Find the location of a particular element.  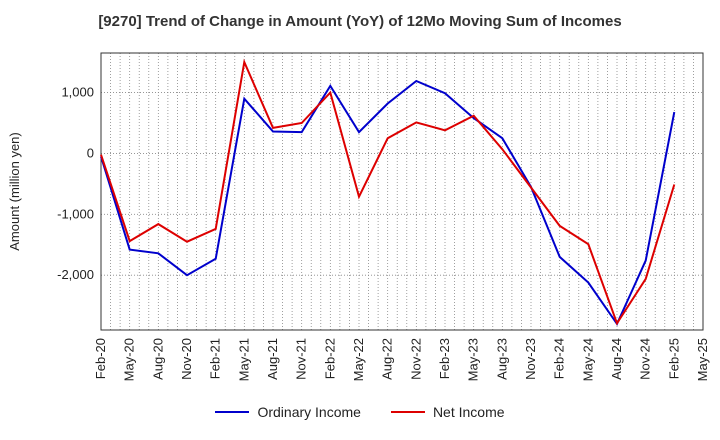

x-tick-label: Nov-23 is located at coordinates (530, 359).